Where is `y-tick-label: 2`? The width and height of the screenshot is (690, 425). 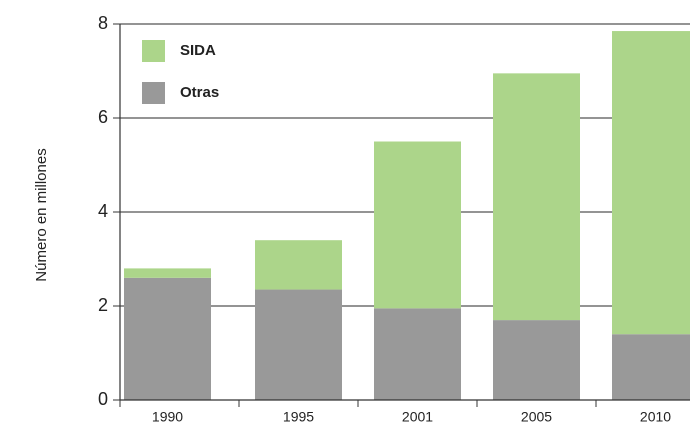
y-tick-label: 2 is located at coordinates (103, 305).